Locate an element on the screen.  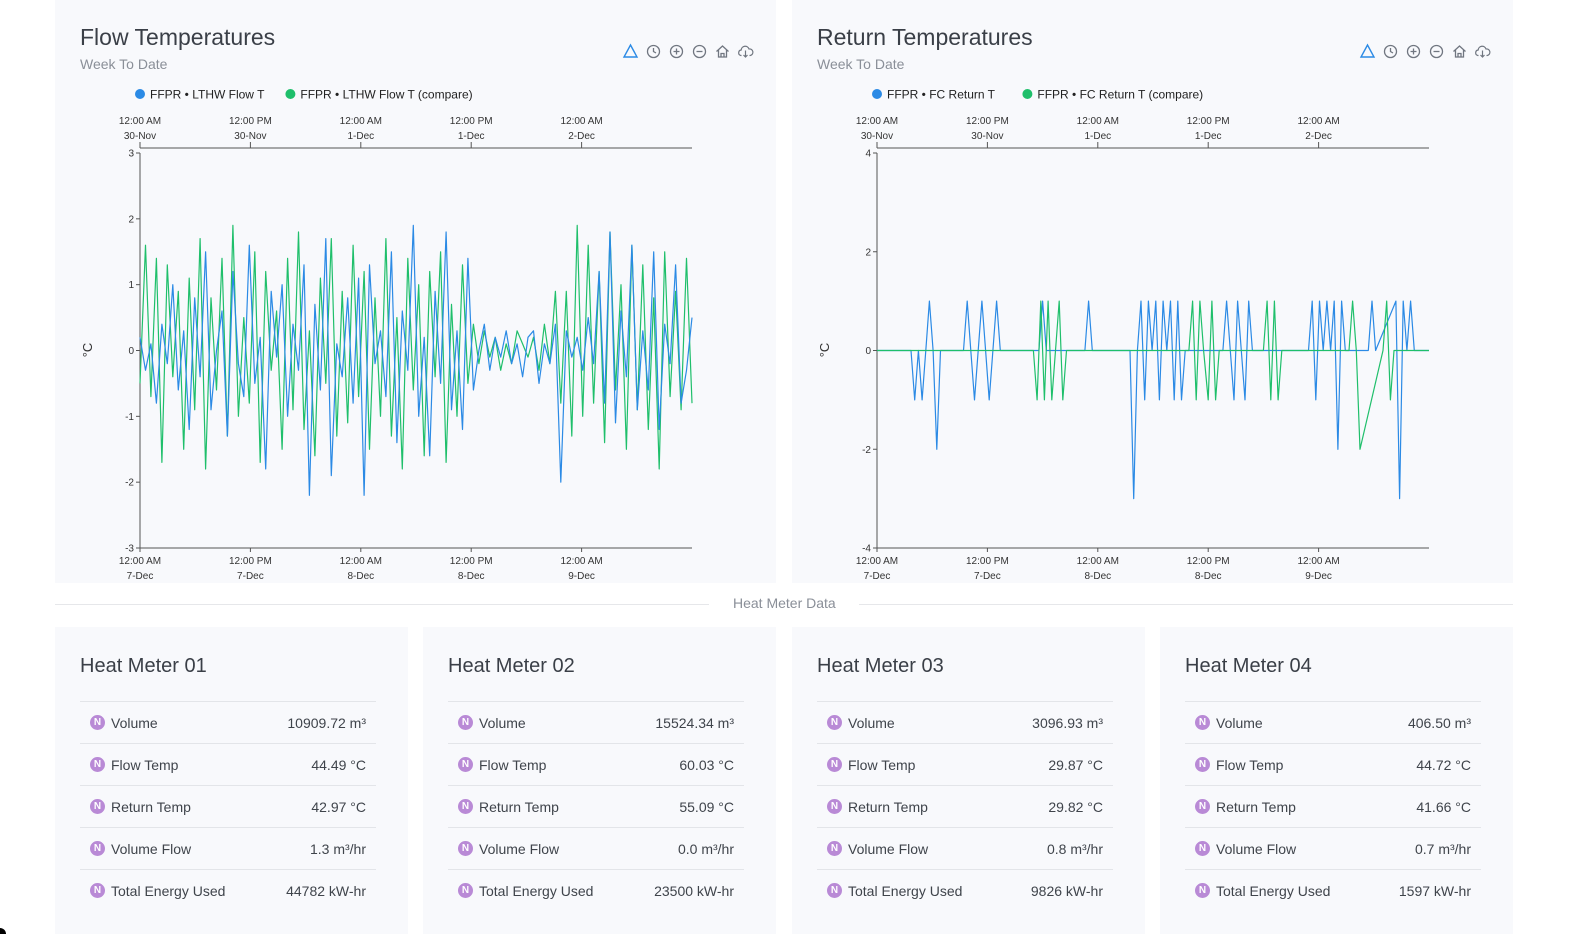
row-value: 0.0 m³/hr is located at coordinates (705, 848).